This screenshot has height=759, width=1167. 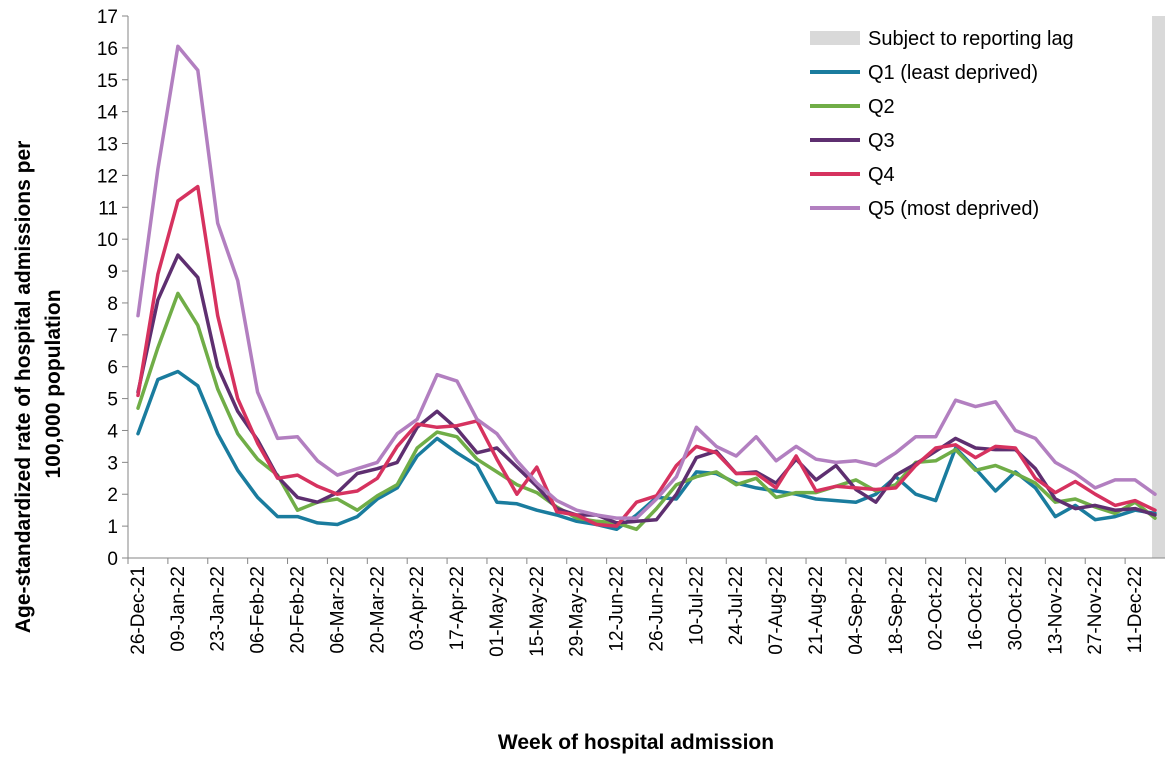 I want to click on x-tick-label: 04-Sep-22, so click(x=856, y=610).